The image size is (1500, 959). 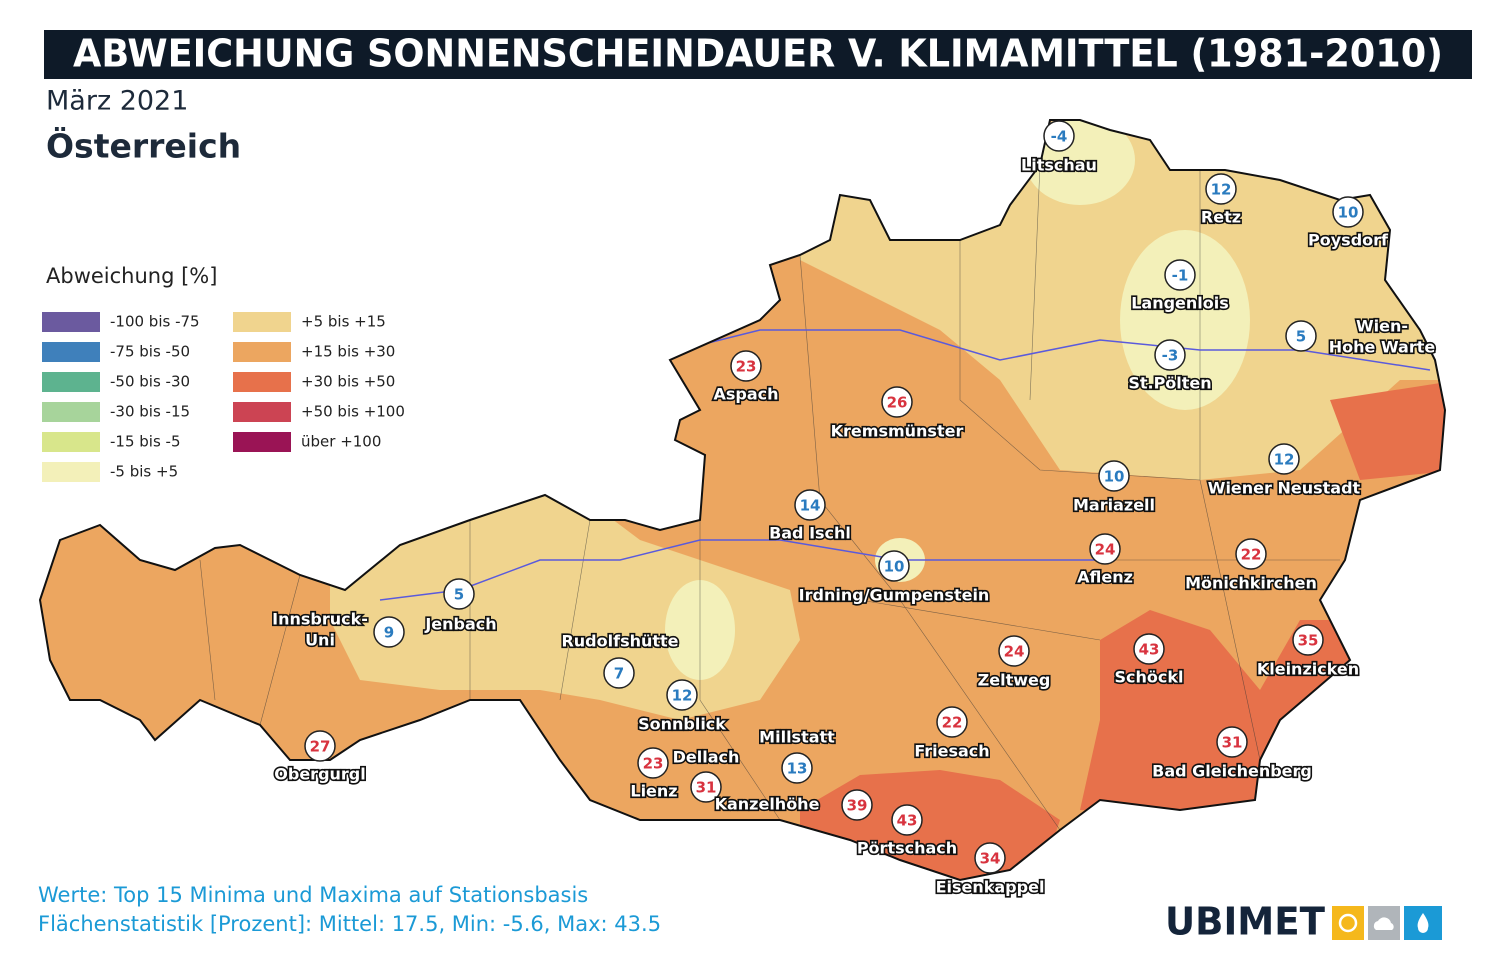 What do you see at coordinates (767, 804) in the screenshot?
I see `station-name: Kanzelhöhe` at bounding box center [767, 804].